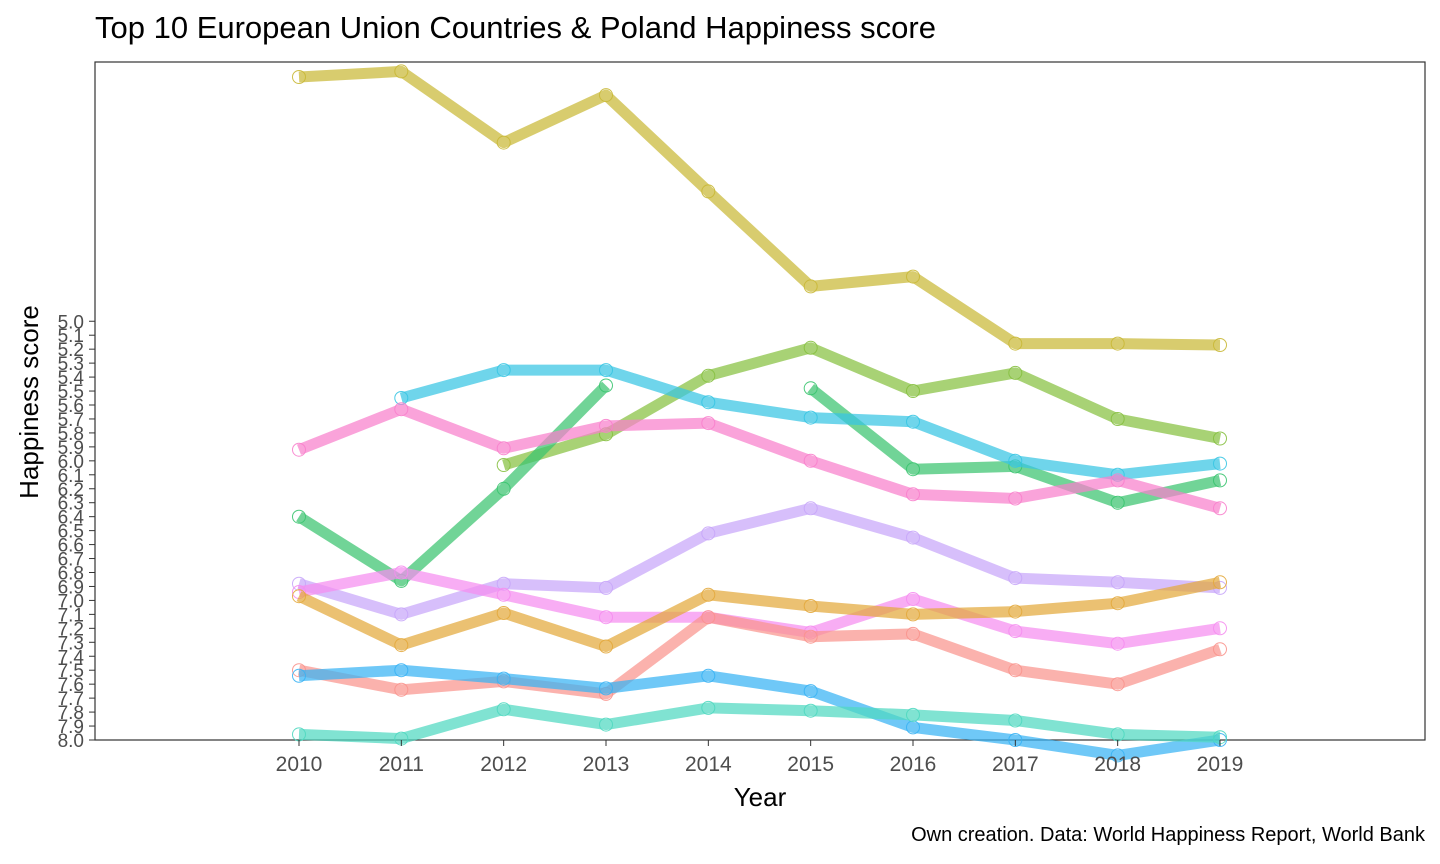 This screenshot has height=864, width=1440. I want to click on x-tick-label: 2015, so click(810, 764).